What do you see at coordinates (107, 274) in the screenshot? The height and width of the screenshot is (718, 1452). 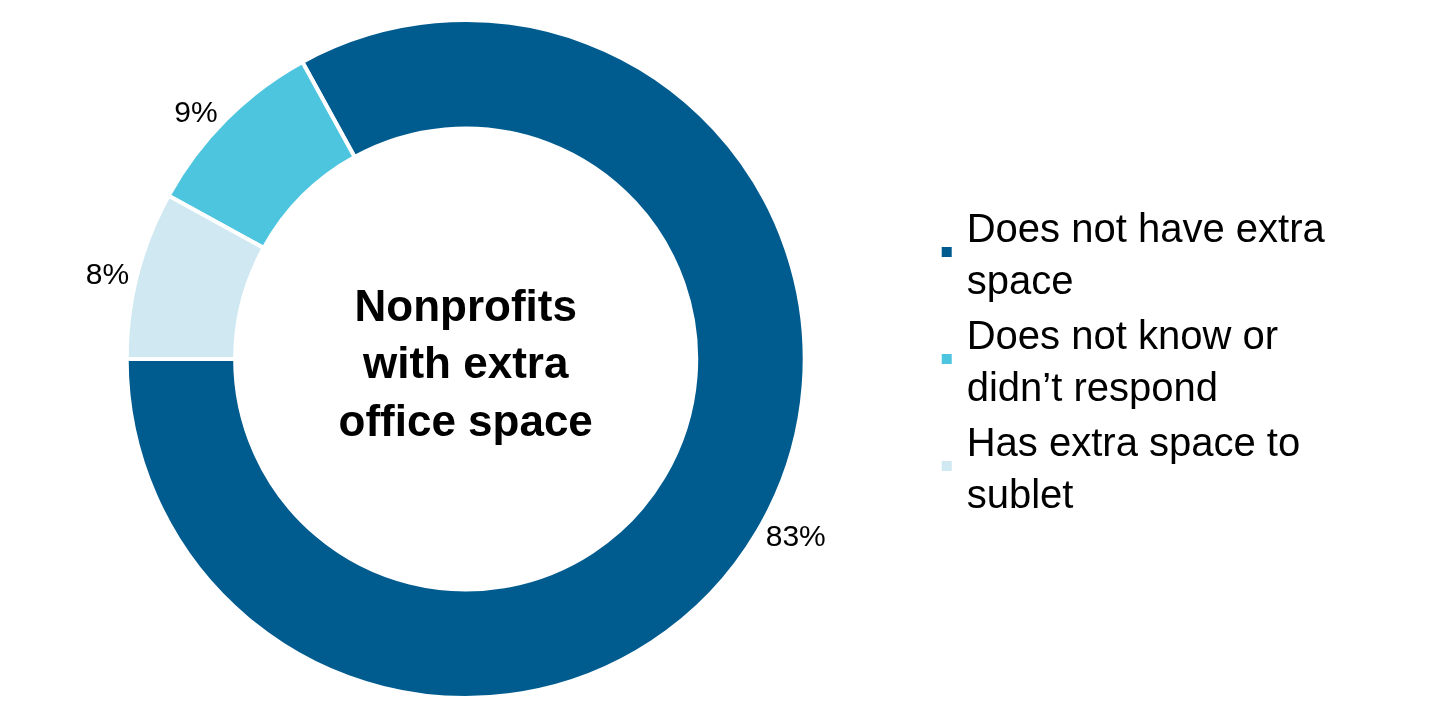 I see `data-label: 8%` at bounding box center [107, 274].